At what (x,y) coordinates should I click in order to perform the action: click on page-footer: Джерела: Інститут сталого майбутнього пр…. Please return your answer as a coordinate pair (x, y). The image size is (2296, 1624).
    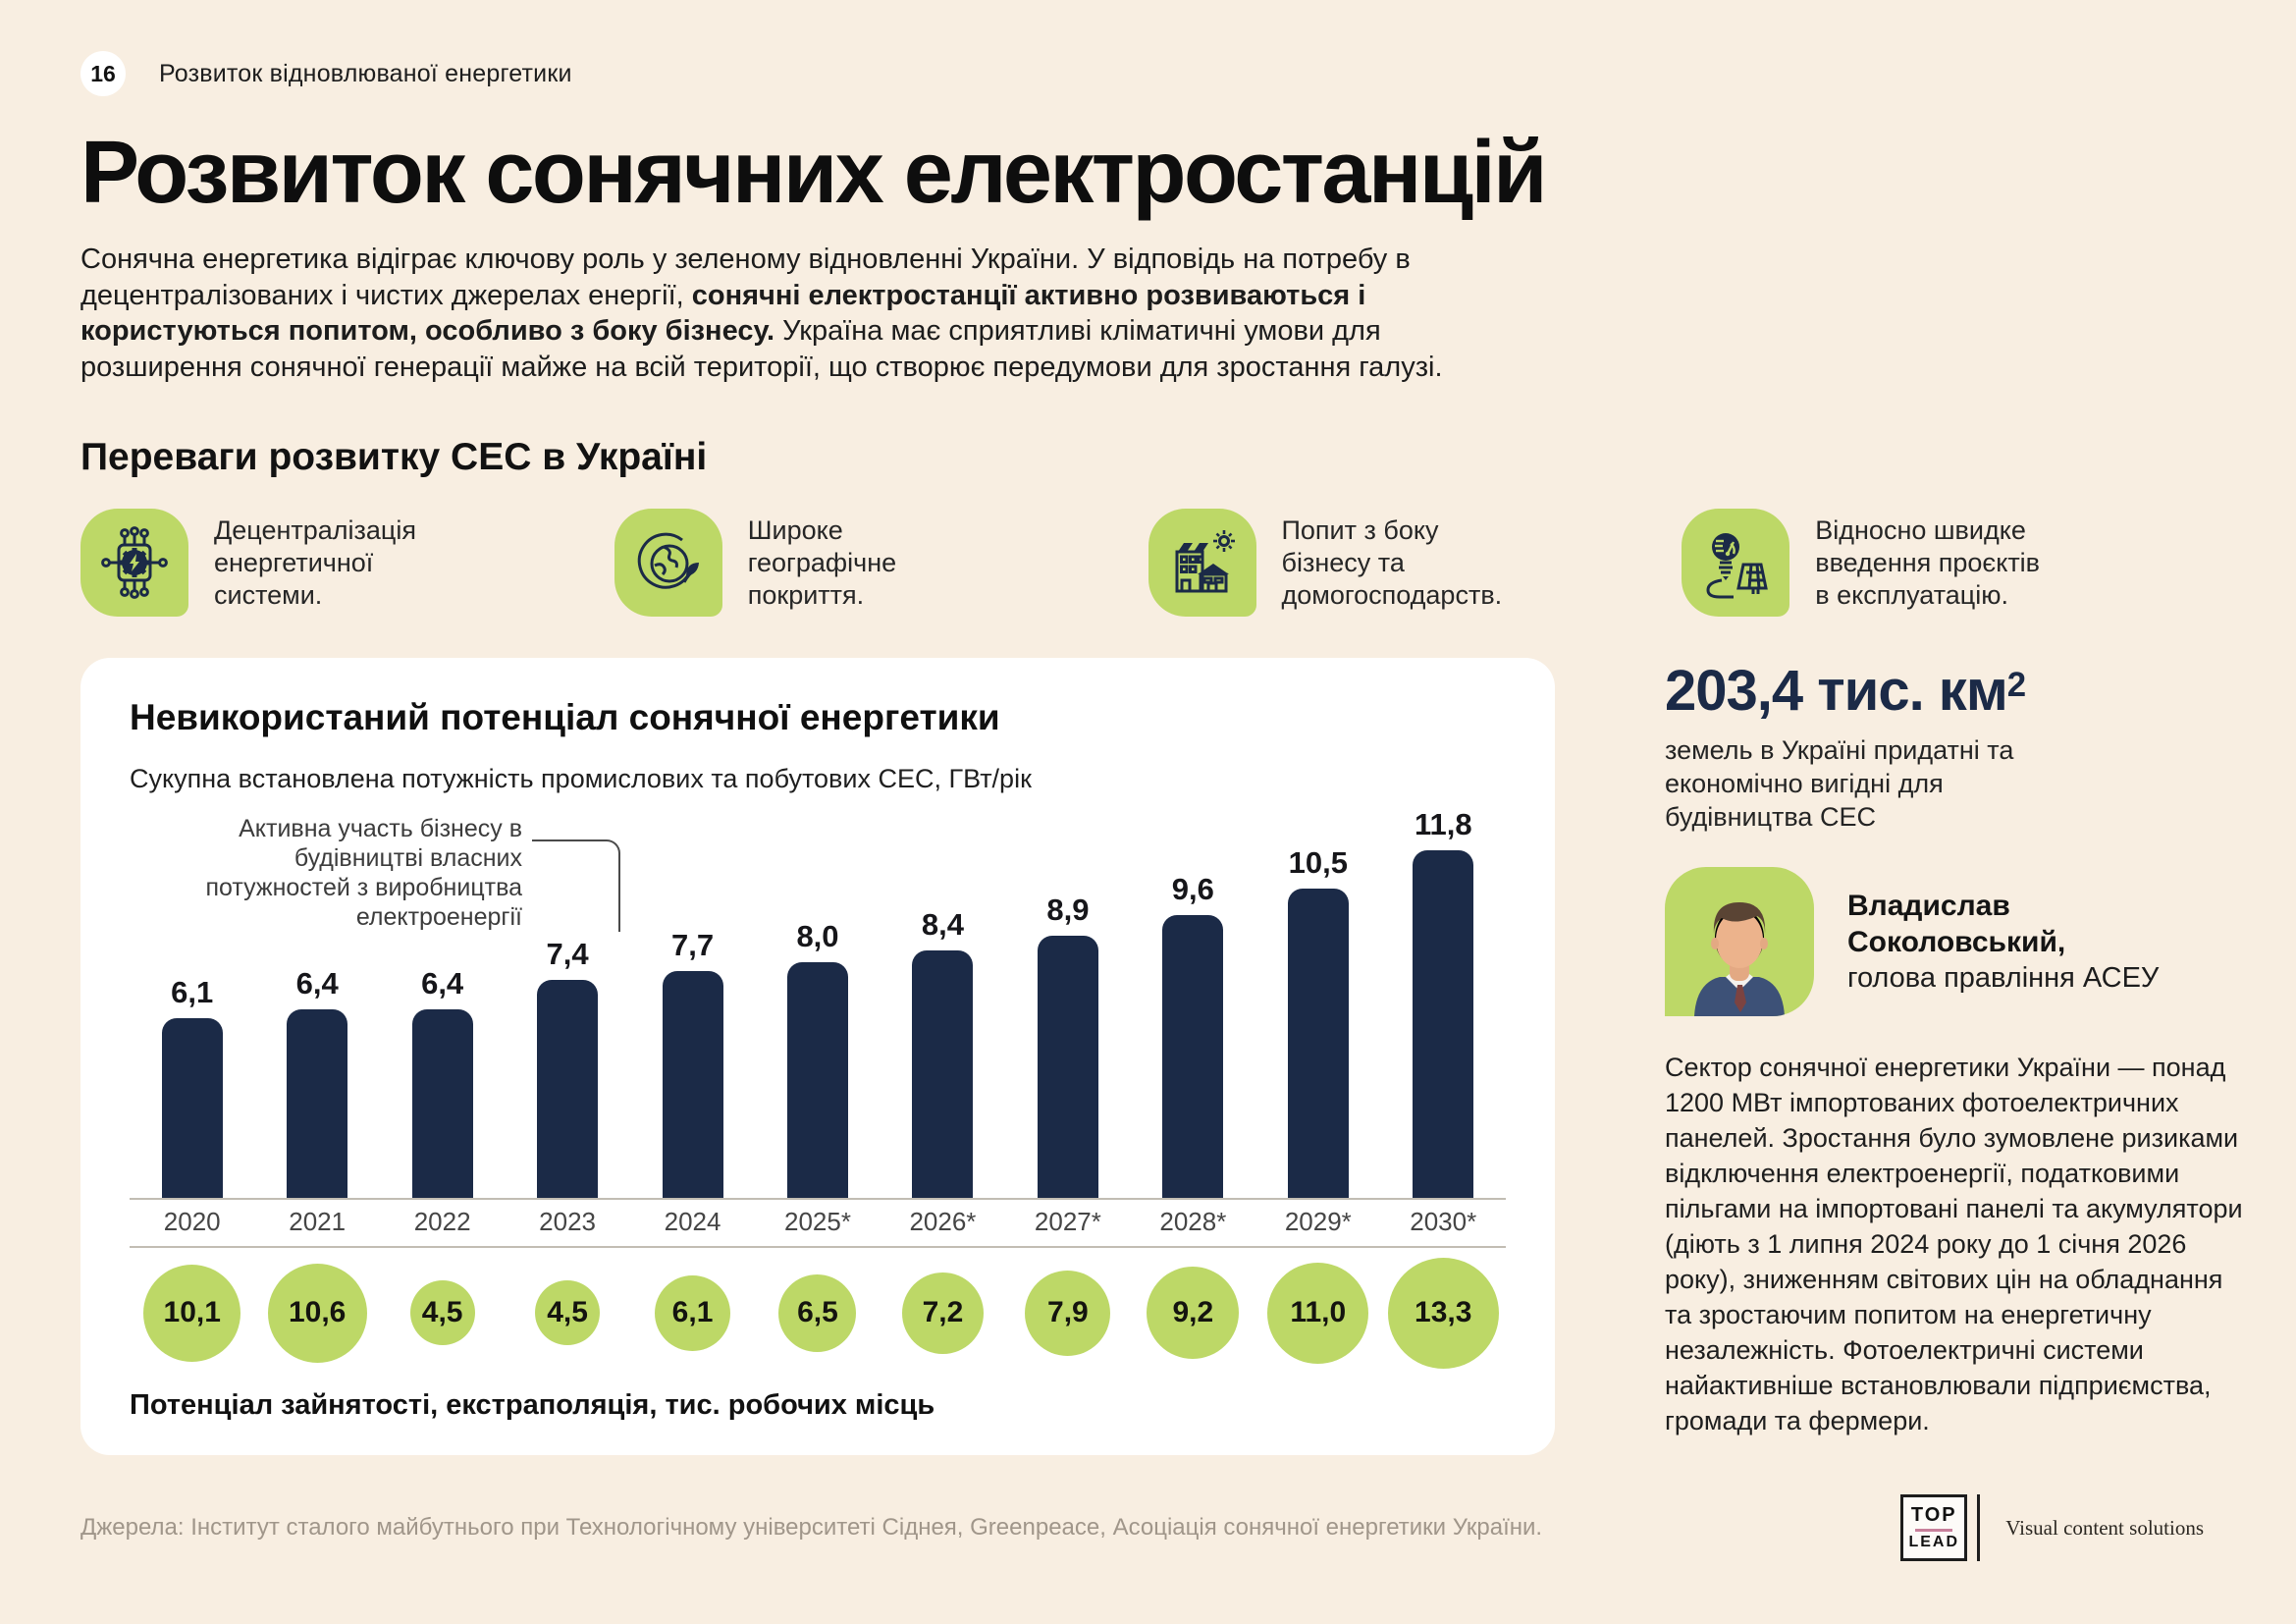
    Looking at the image, I should click on (1148, 1527).